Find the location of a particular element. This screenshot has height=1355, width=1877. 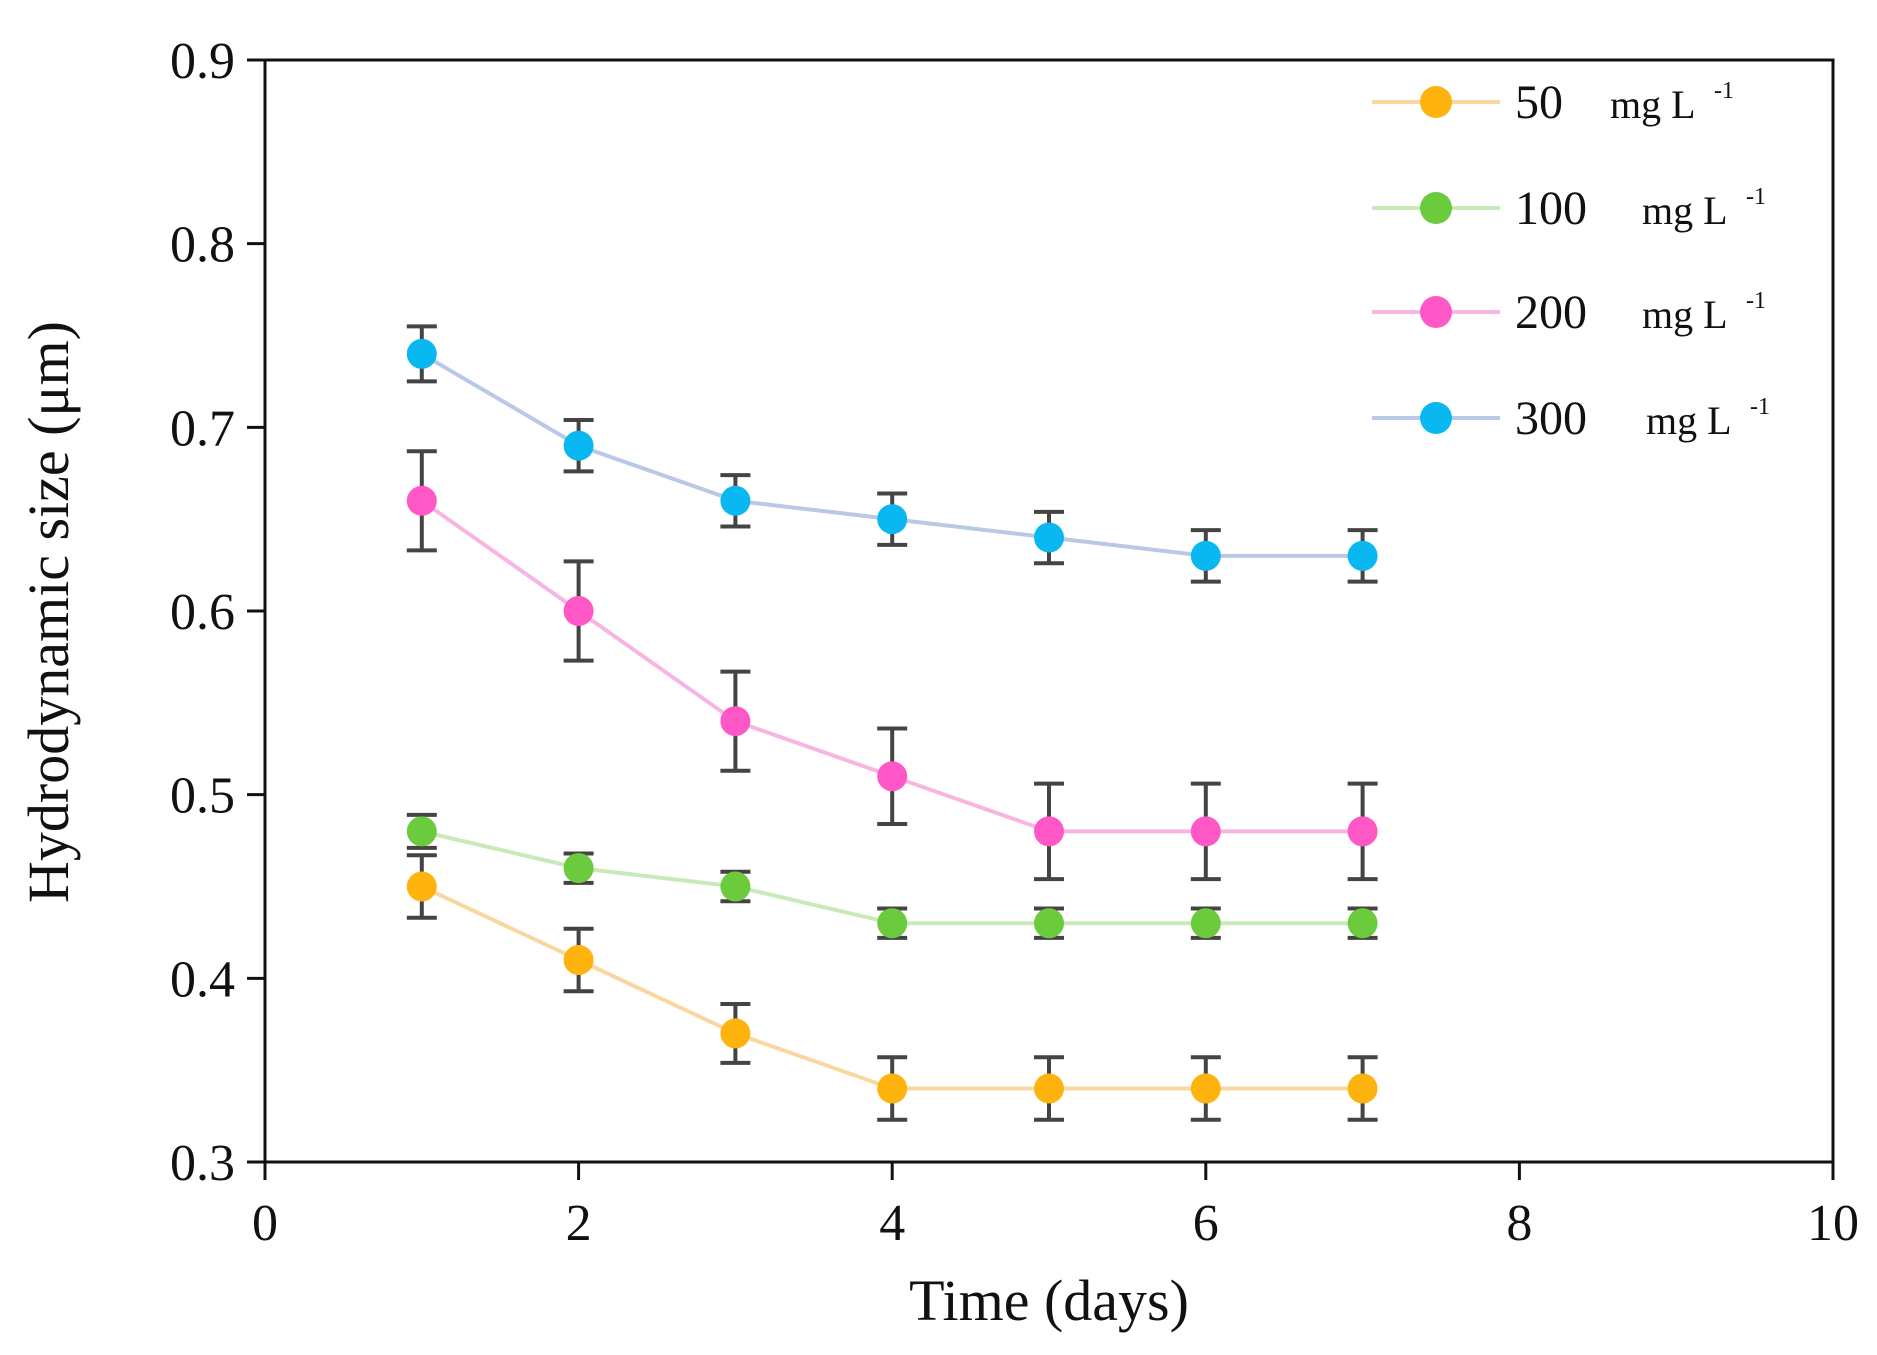

y-axis-title: Hydrodynamic size (μm) is located at coordinates (48, 612).